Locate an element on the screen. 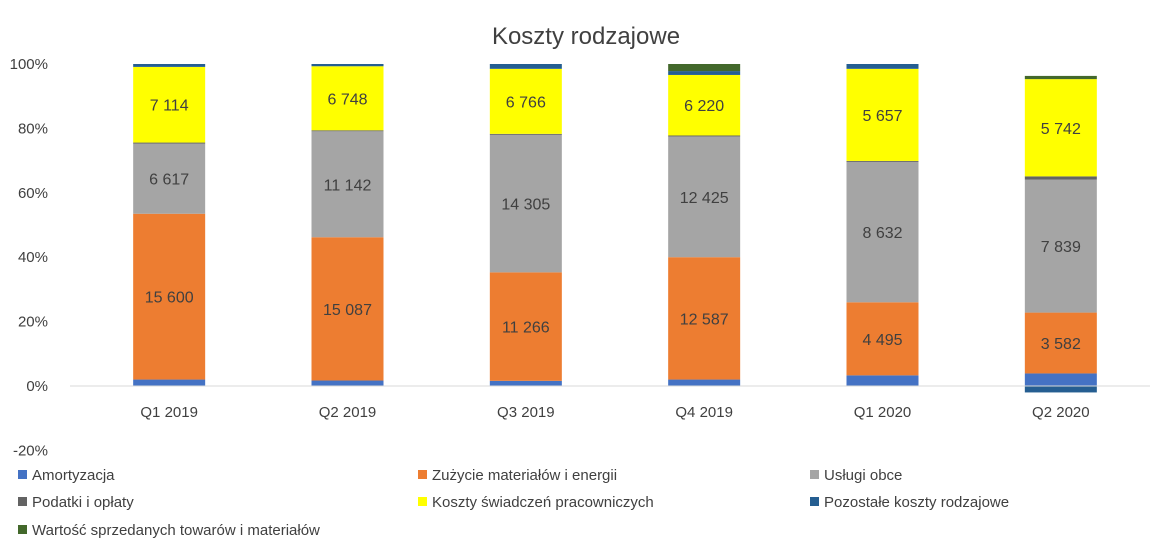 Image resolution: width=1173 pixels, height=550 pixels. y-tick-label: 40% is located at coordinates (33, 257).